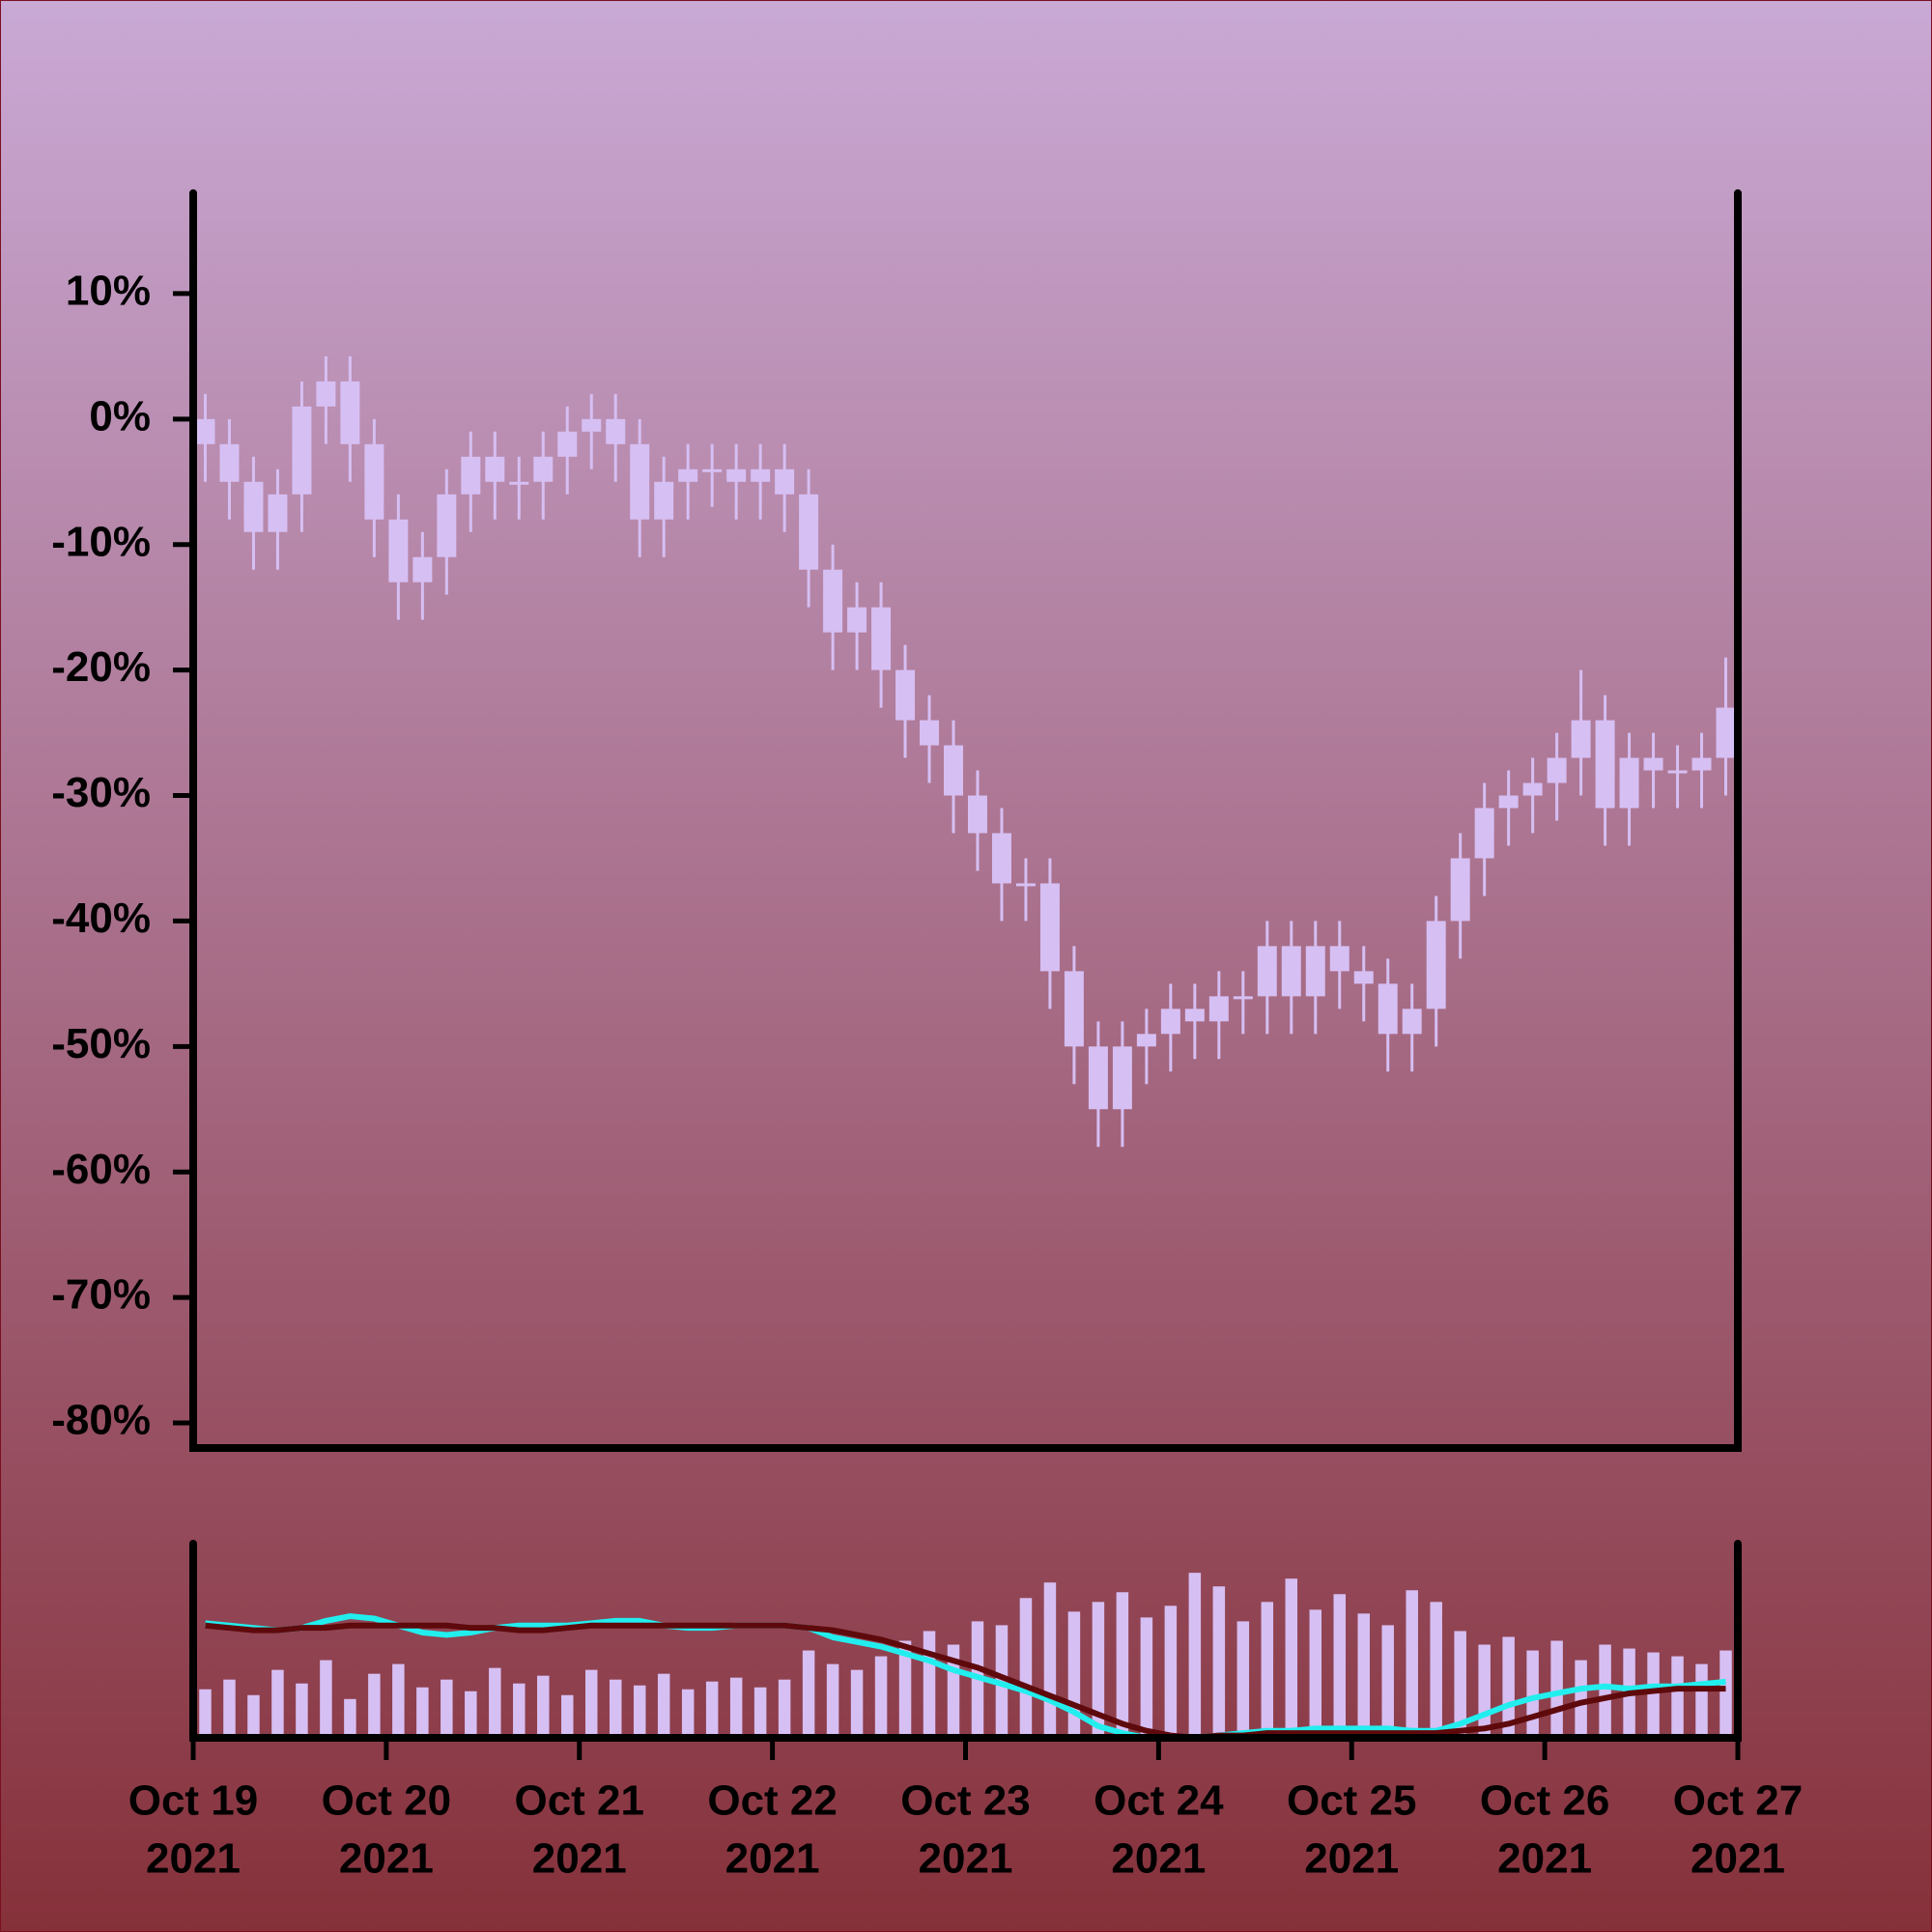 The width and height of the screenshot is (1932, 1932). I want to click on y-tick-label: -80%, so click(101, 1420).